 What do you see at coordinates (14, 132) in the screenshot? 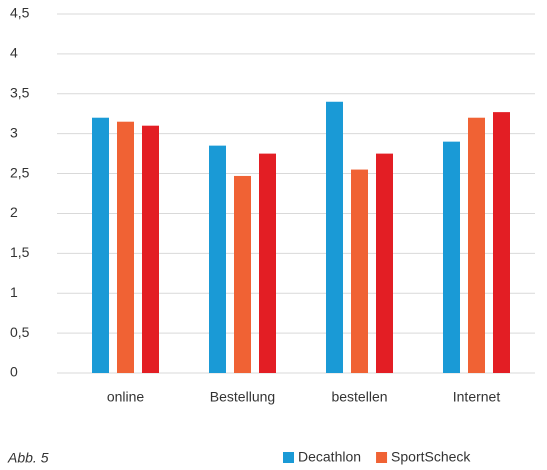
I see `y-tick-label: 3` at bounding box center [14, 132].